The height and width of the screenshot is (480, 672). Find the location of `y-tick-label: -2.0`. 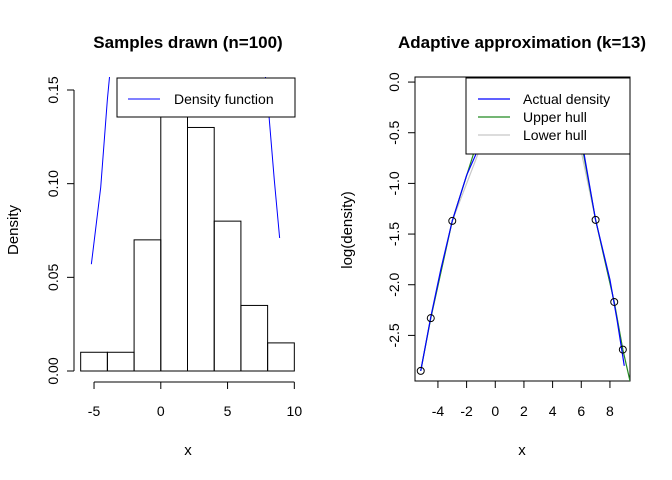

y-tick-label: -2.0 is located at coordinates (394, 284).